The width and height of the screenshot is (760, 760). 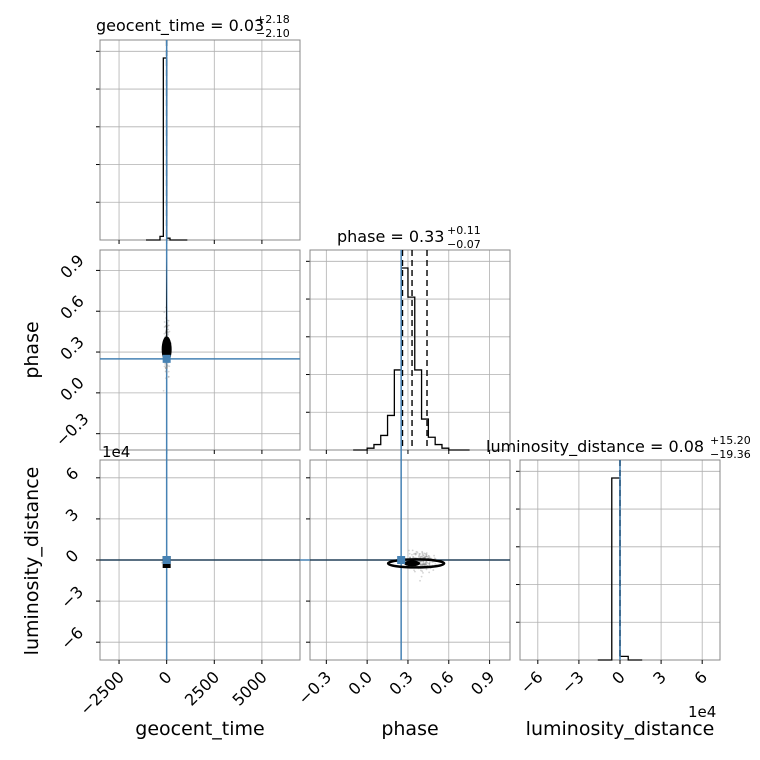 I want to click on density-spike-phase-geocent, so click(x=167, y=297).